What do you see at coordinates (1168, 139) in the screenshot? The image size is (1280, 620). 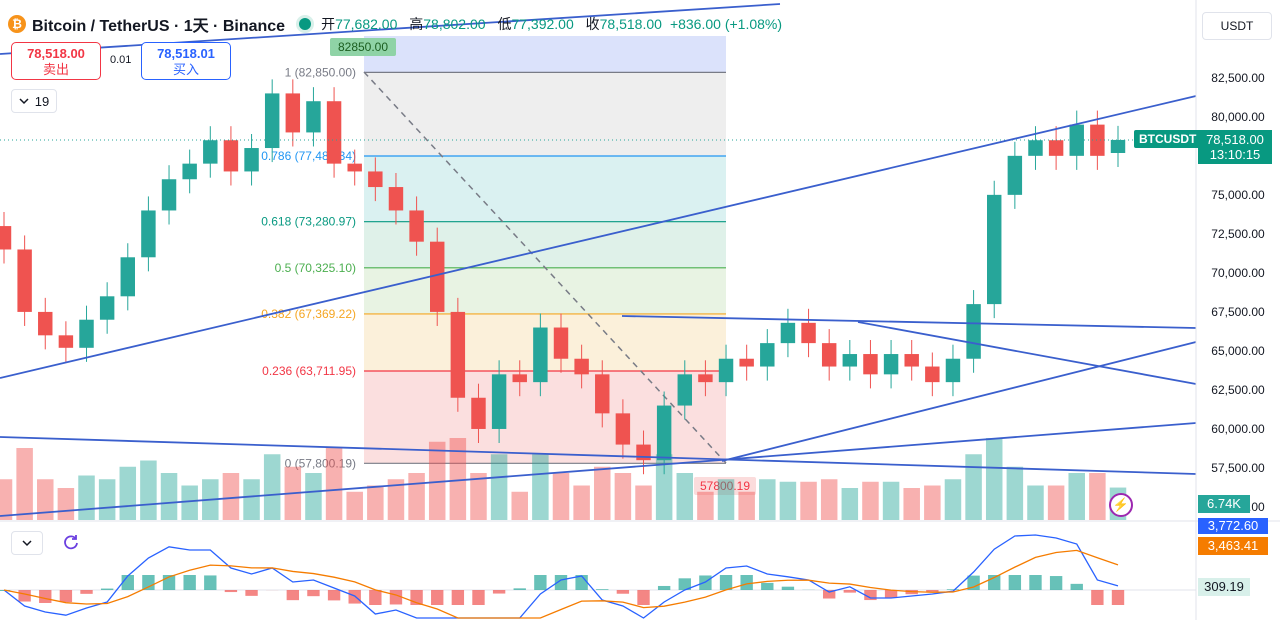 I see `symbol-label: BTCUSDT` at bounding box center [1168, 139].